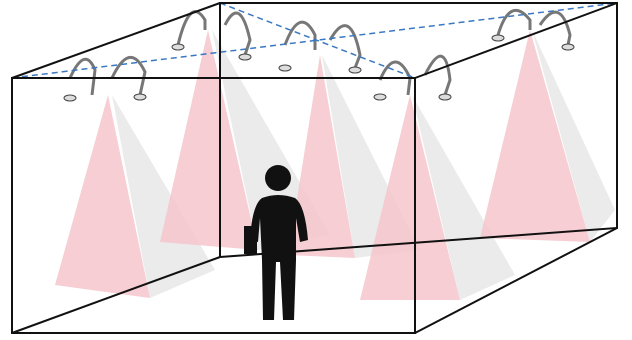 The width and height of the screenshot is (632, 340). What do you see at coordinates (317, 40) in the screenshot?
I see `diagonal` at bounding box center [317, 40].